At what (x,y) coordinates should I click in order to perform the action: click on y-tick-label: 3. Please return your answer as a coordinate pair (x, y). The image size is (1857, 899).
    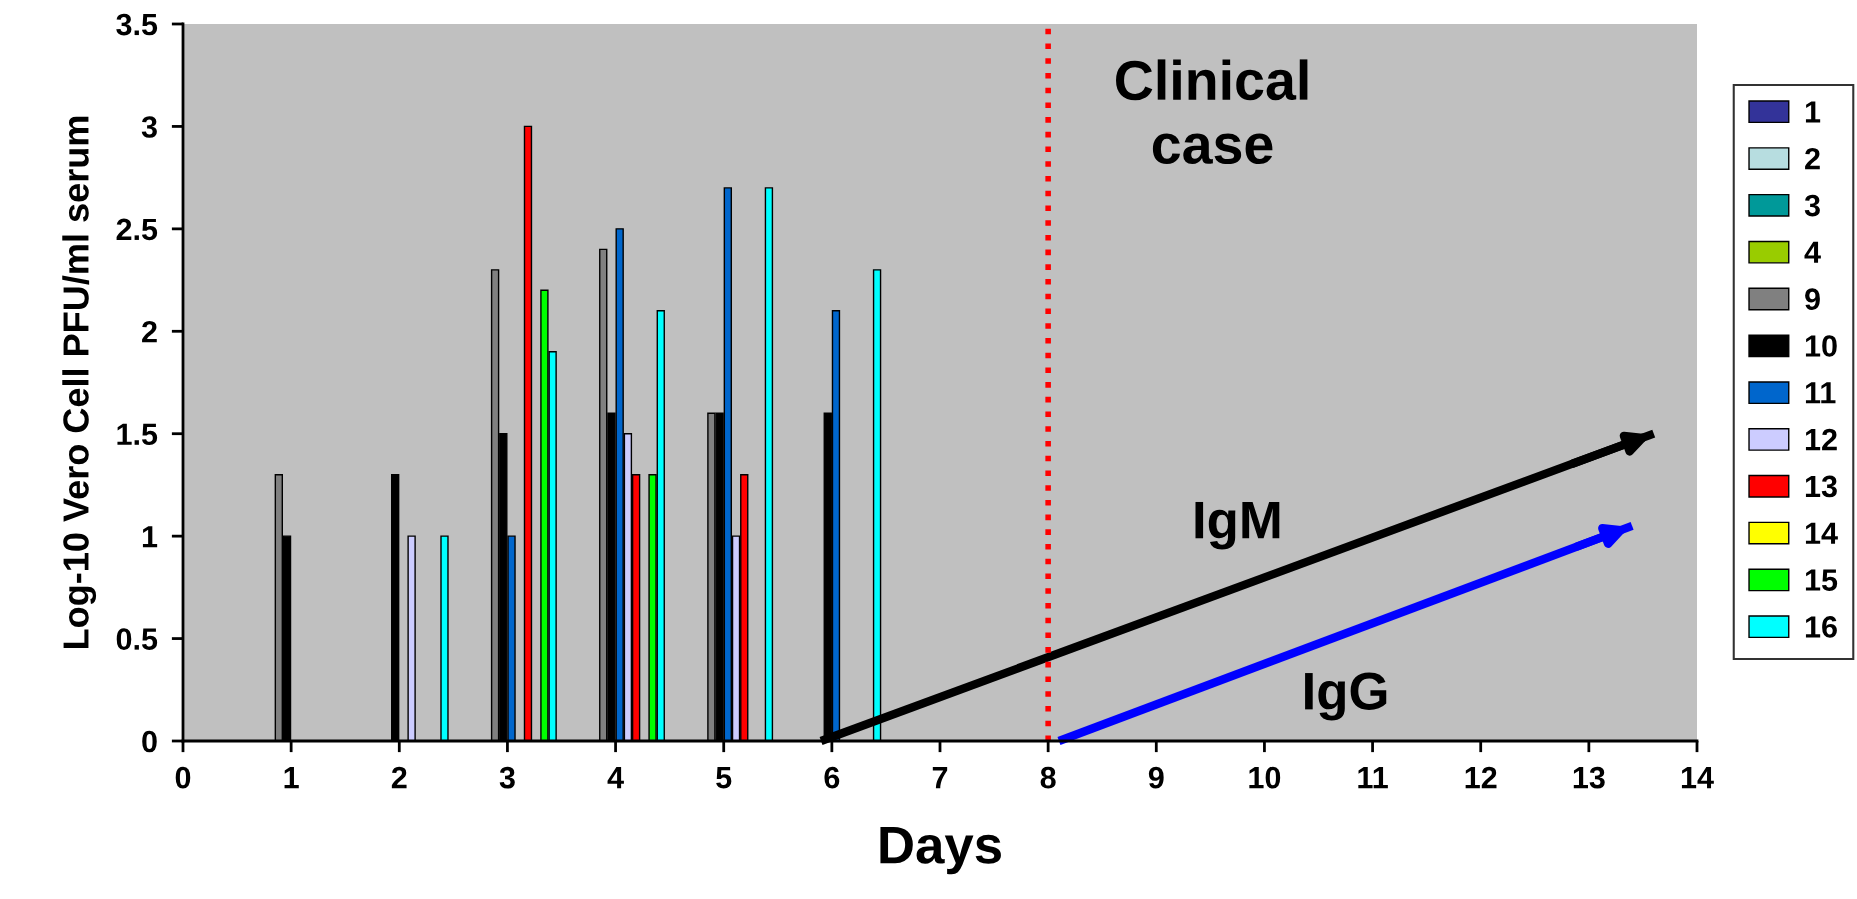
    Looking at the image, I should click on (149, 127).